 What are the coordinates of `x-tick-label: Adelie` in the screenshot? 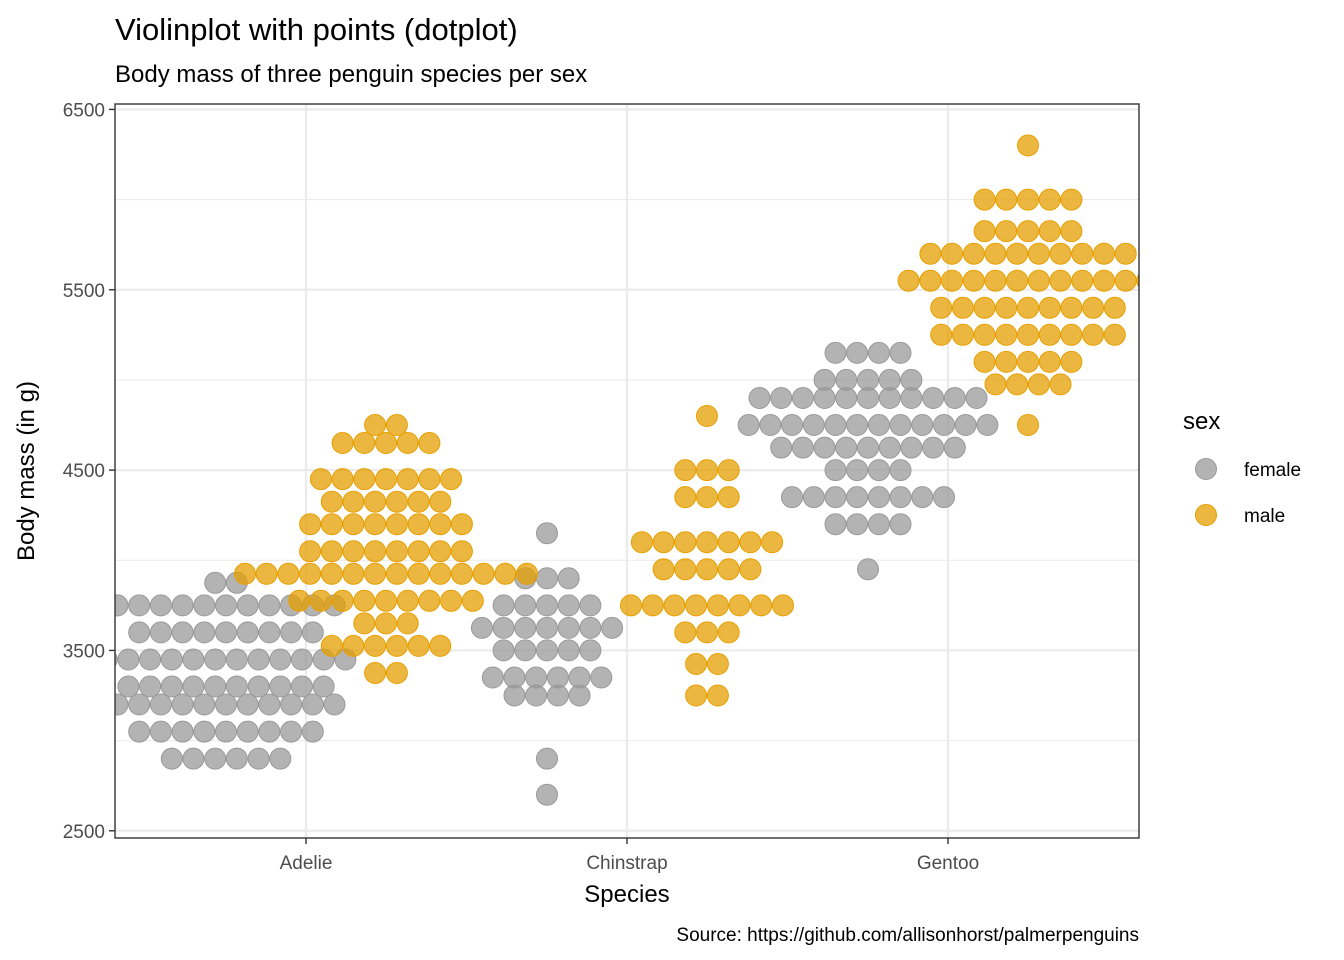 It's located at (306, 863).